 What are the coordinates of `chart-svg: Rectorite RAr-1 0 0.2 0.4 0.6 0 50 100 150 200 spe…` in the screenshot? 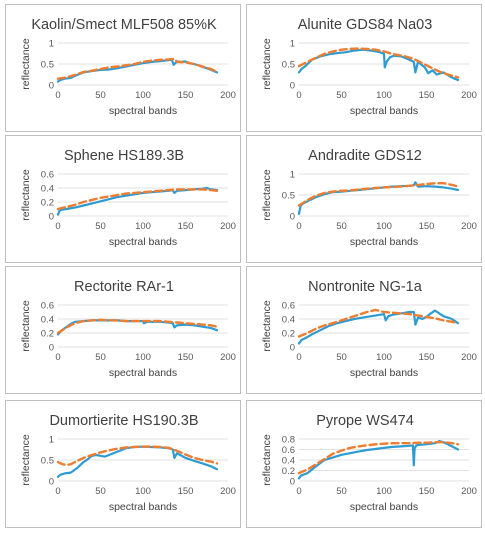 It's located at (128, 329).